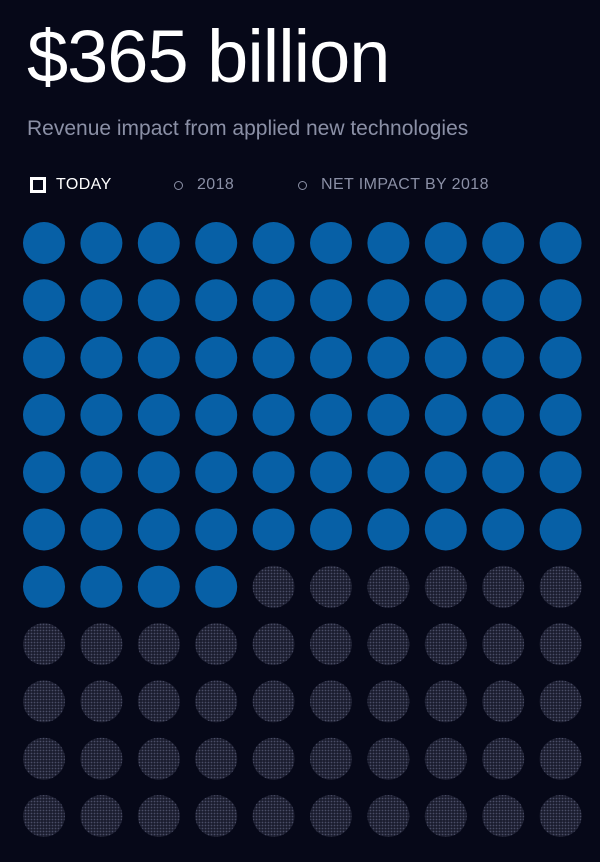 The width and height of the screenshot is (600, 862). Describe the element at coordinates (38, 185) in the screenshot. I see `legend-marker-square-icon` at that location.